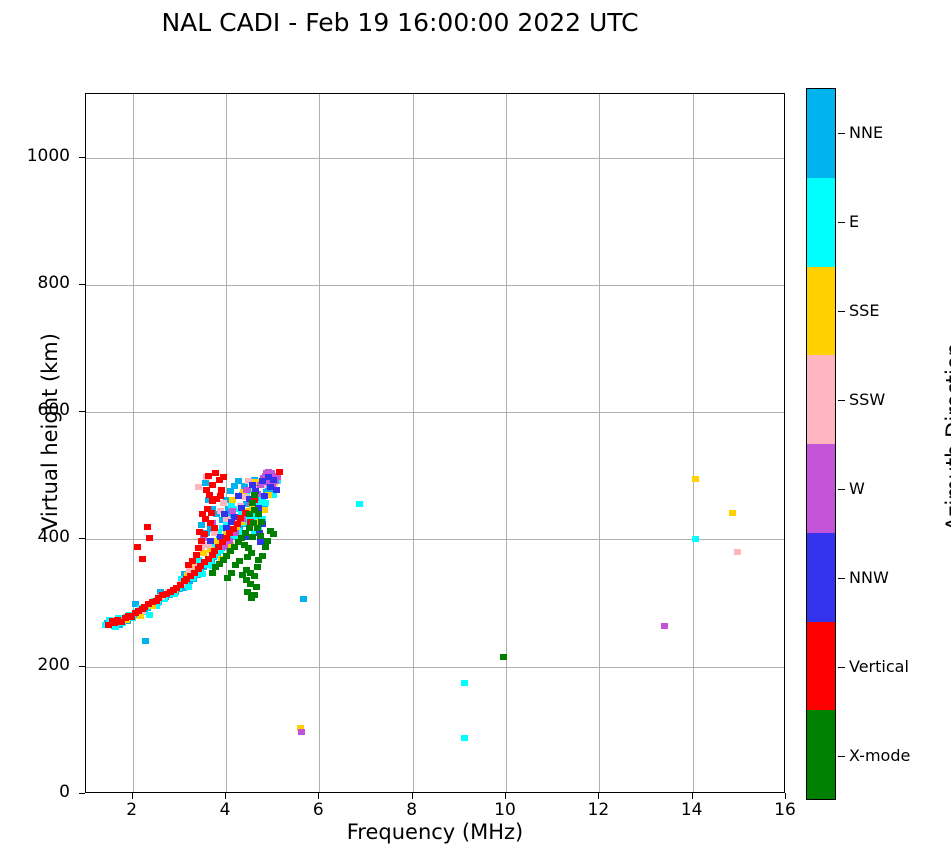  Describe the element at coordinates (412, 810) in the screenshot. I see `x-axis-tick-label: 8` at that location.